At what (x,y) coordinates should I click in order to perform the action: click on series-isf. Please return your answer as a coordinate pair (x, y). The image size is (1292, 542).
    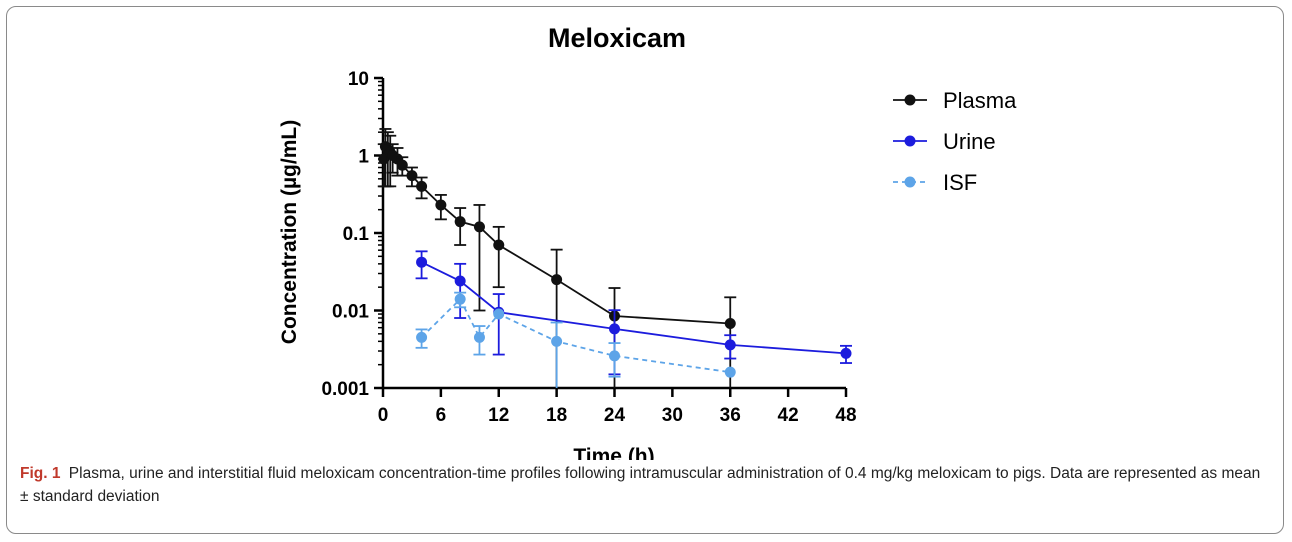
    Looking at the image, I should click on (575, 339).